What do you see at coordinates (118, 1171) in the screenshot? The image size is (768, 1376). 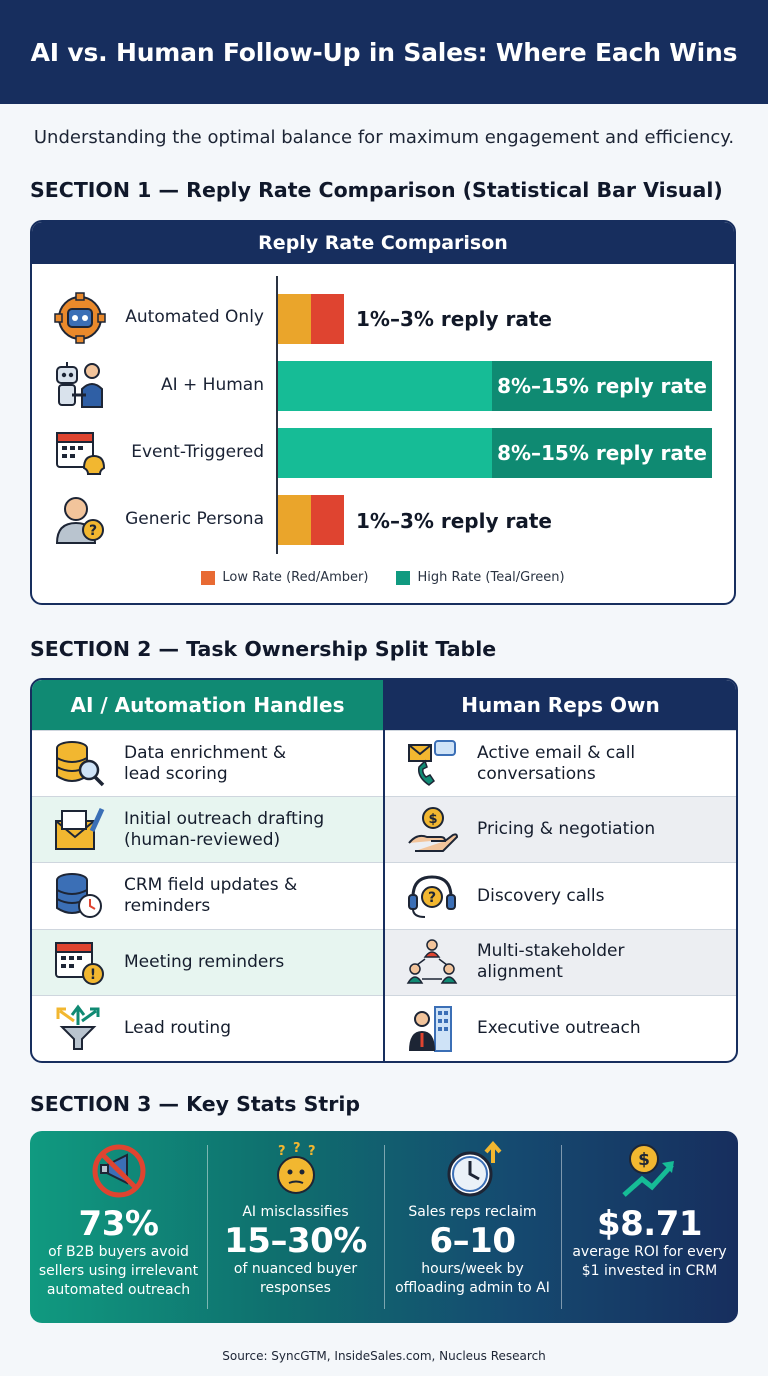 I see `no-megaphone-icon` at bounding box center [118, 1171].